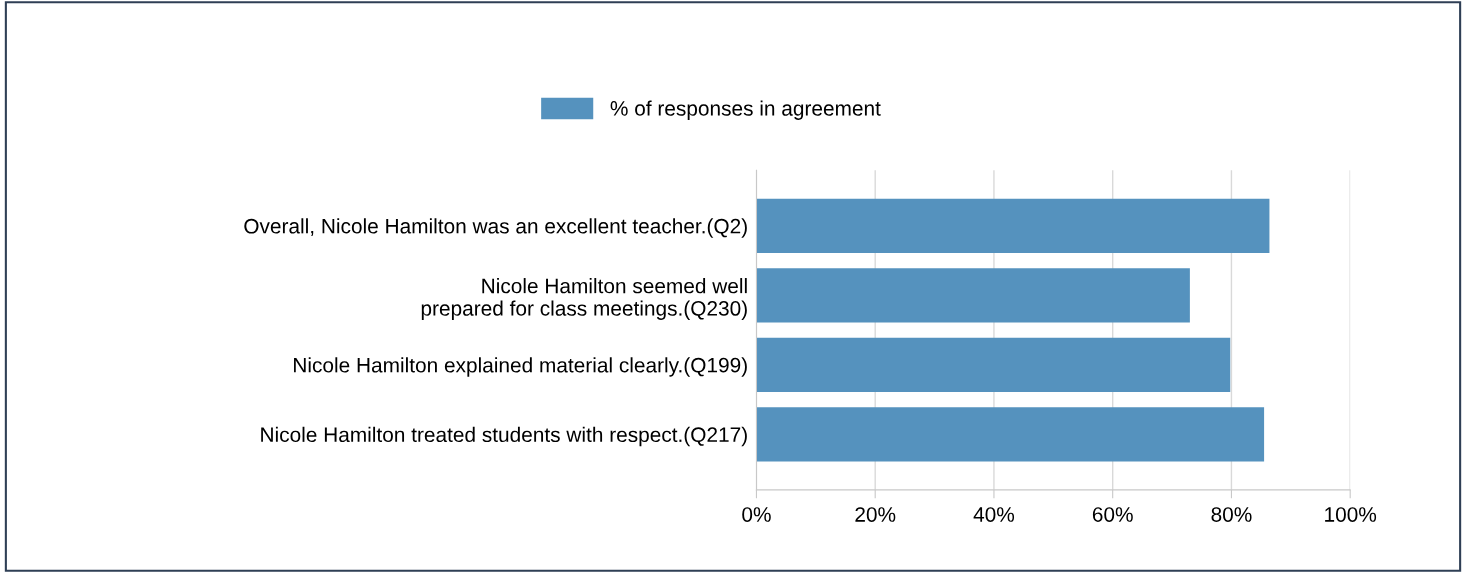 This screenshot has height=573, width=1466. Describe the element at coordinates (994, 514) in the screenshot. I see `x-tick-label: 40%` at that location.